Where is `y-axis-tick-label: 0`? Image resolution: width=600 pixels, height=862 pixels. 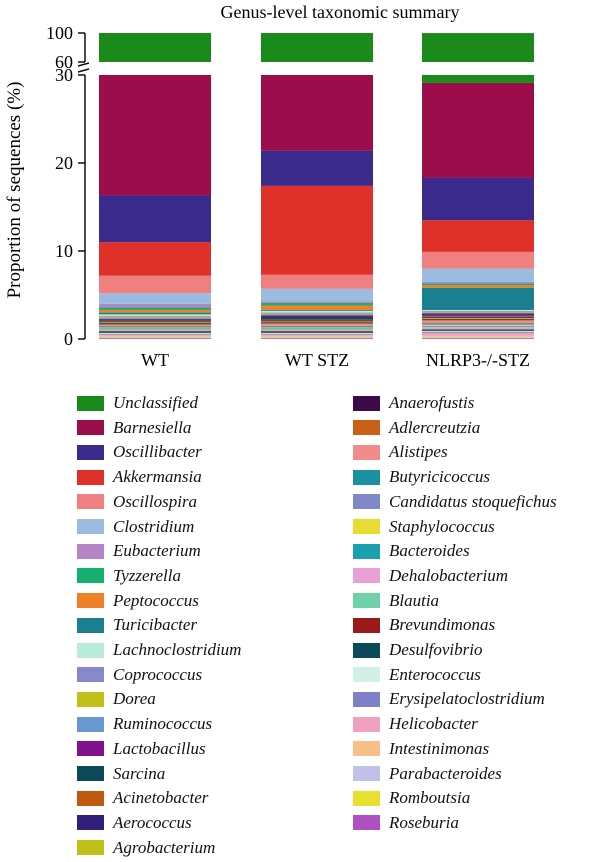
y-axis-tick-label: 0 is located at coordinates (68, 339).